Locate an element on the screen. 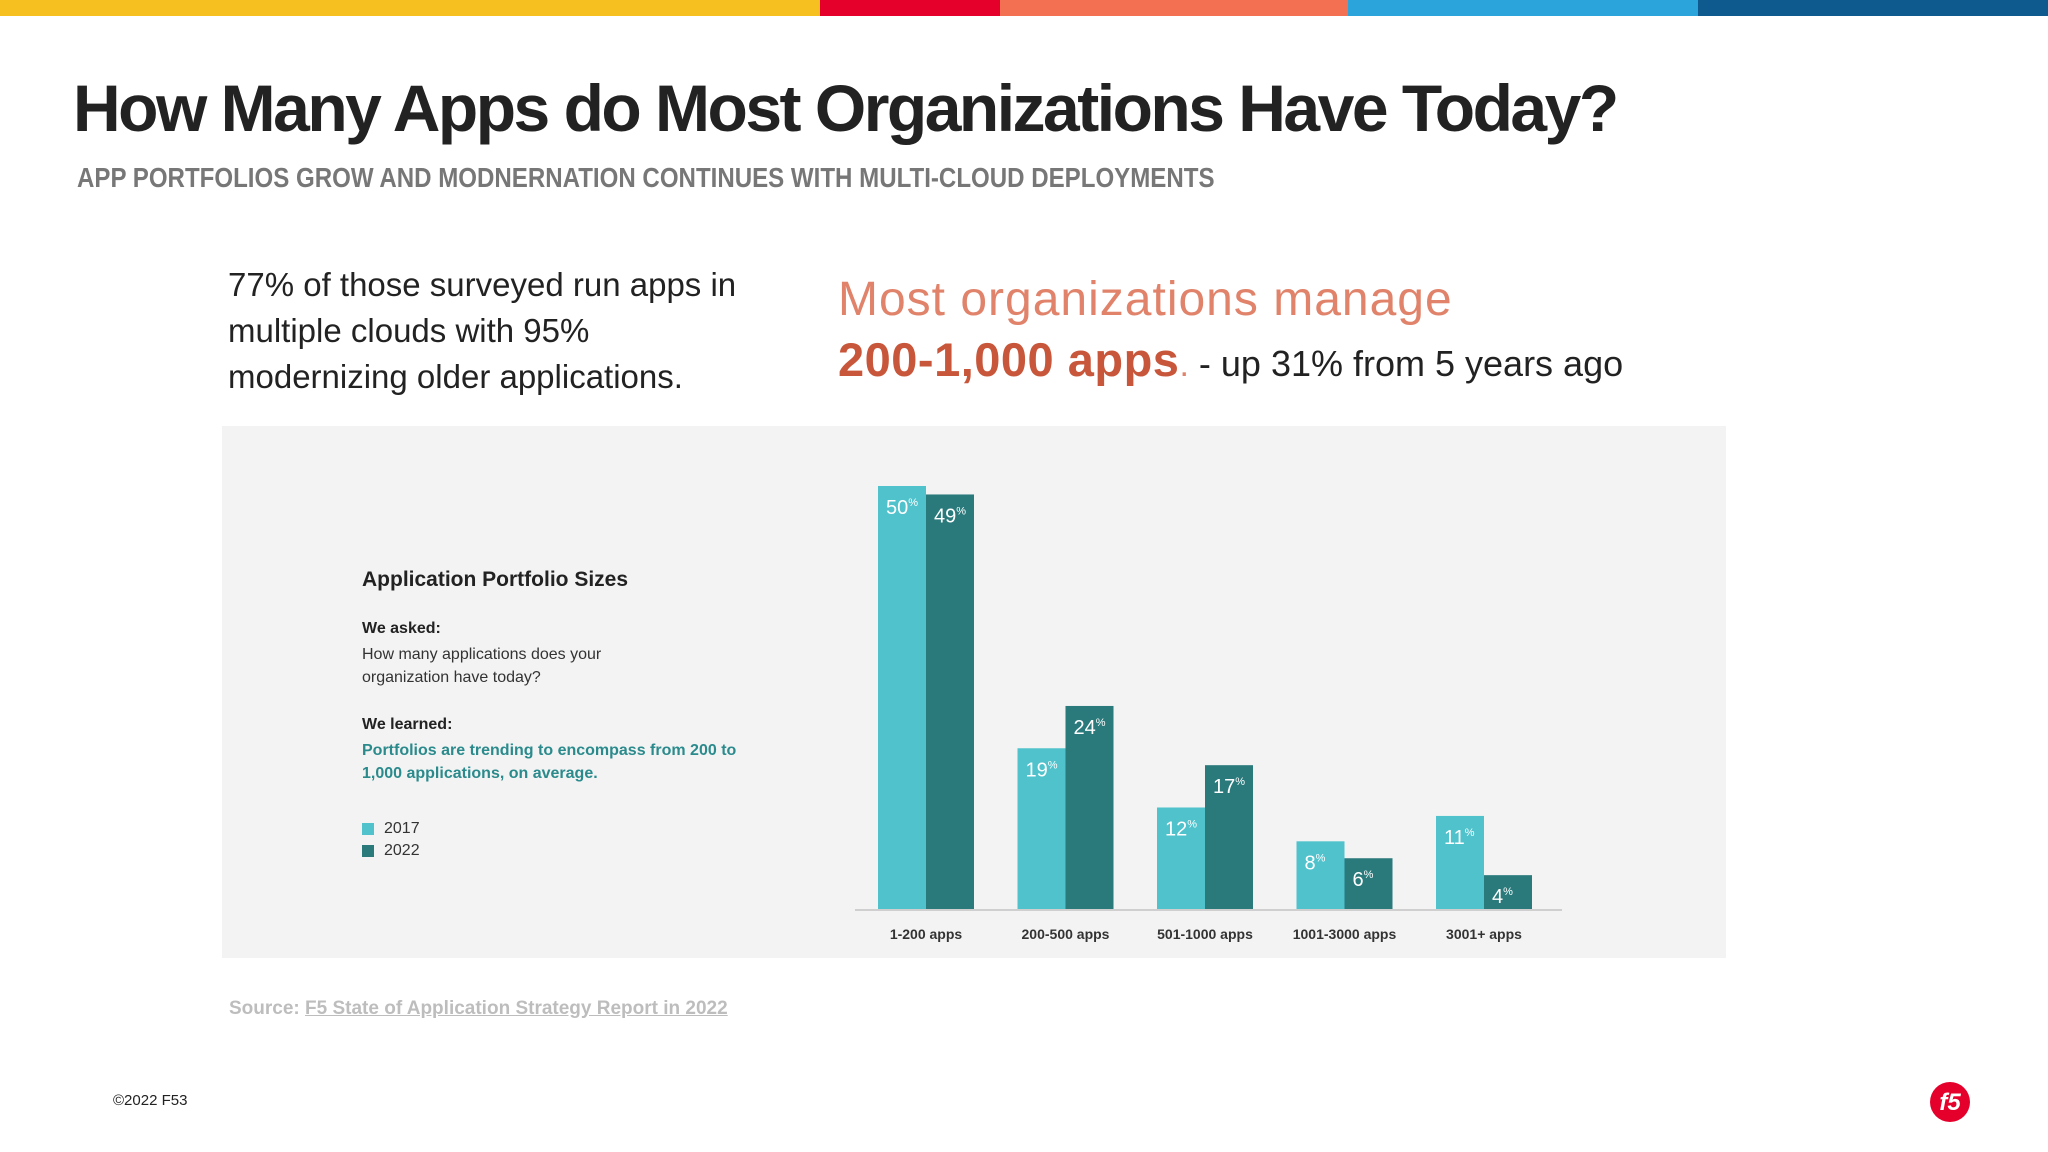 This screenshot has height=1152, width=2048. survey-summary-line: 77% of those surveyed run apps in is located at coordinates (482, 284).